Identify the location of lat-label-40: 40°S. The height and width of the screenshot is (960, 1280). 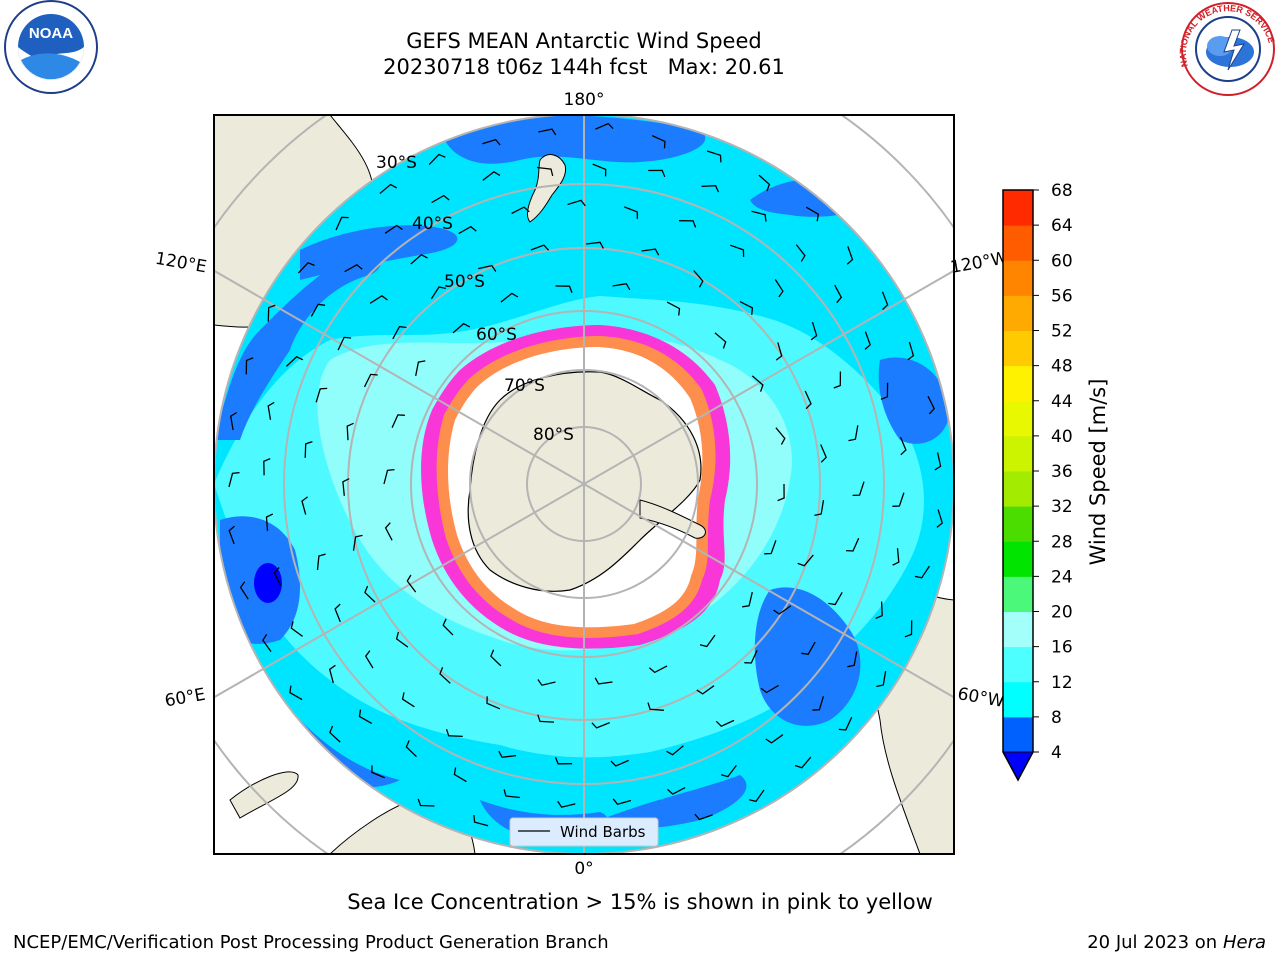
(432, 224).